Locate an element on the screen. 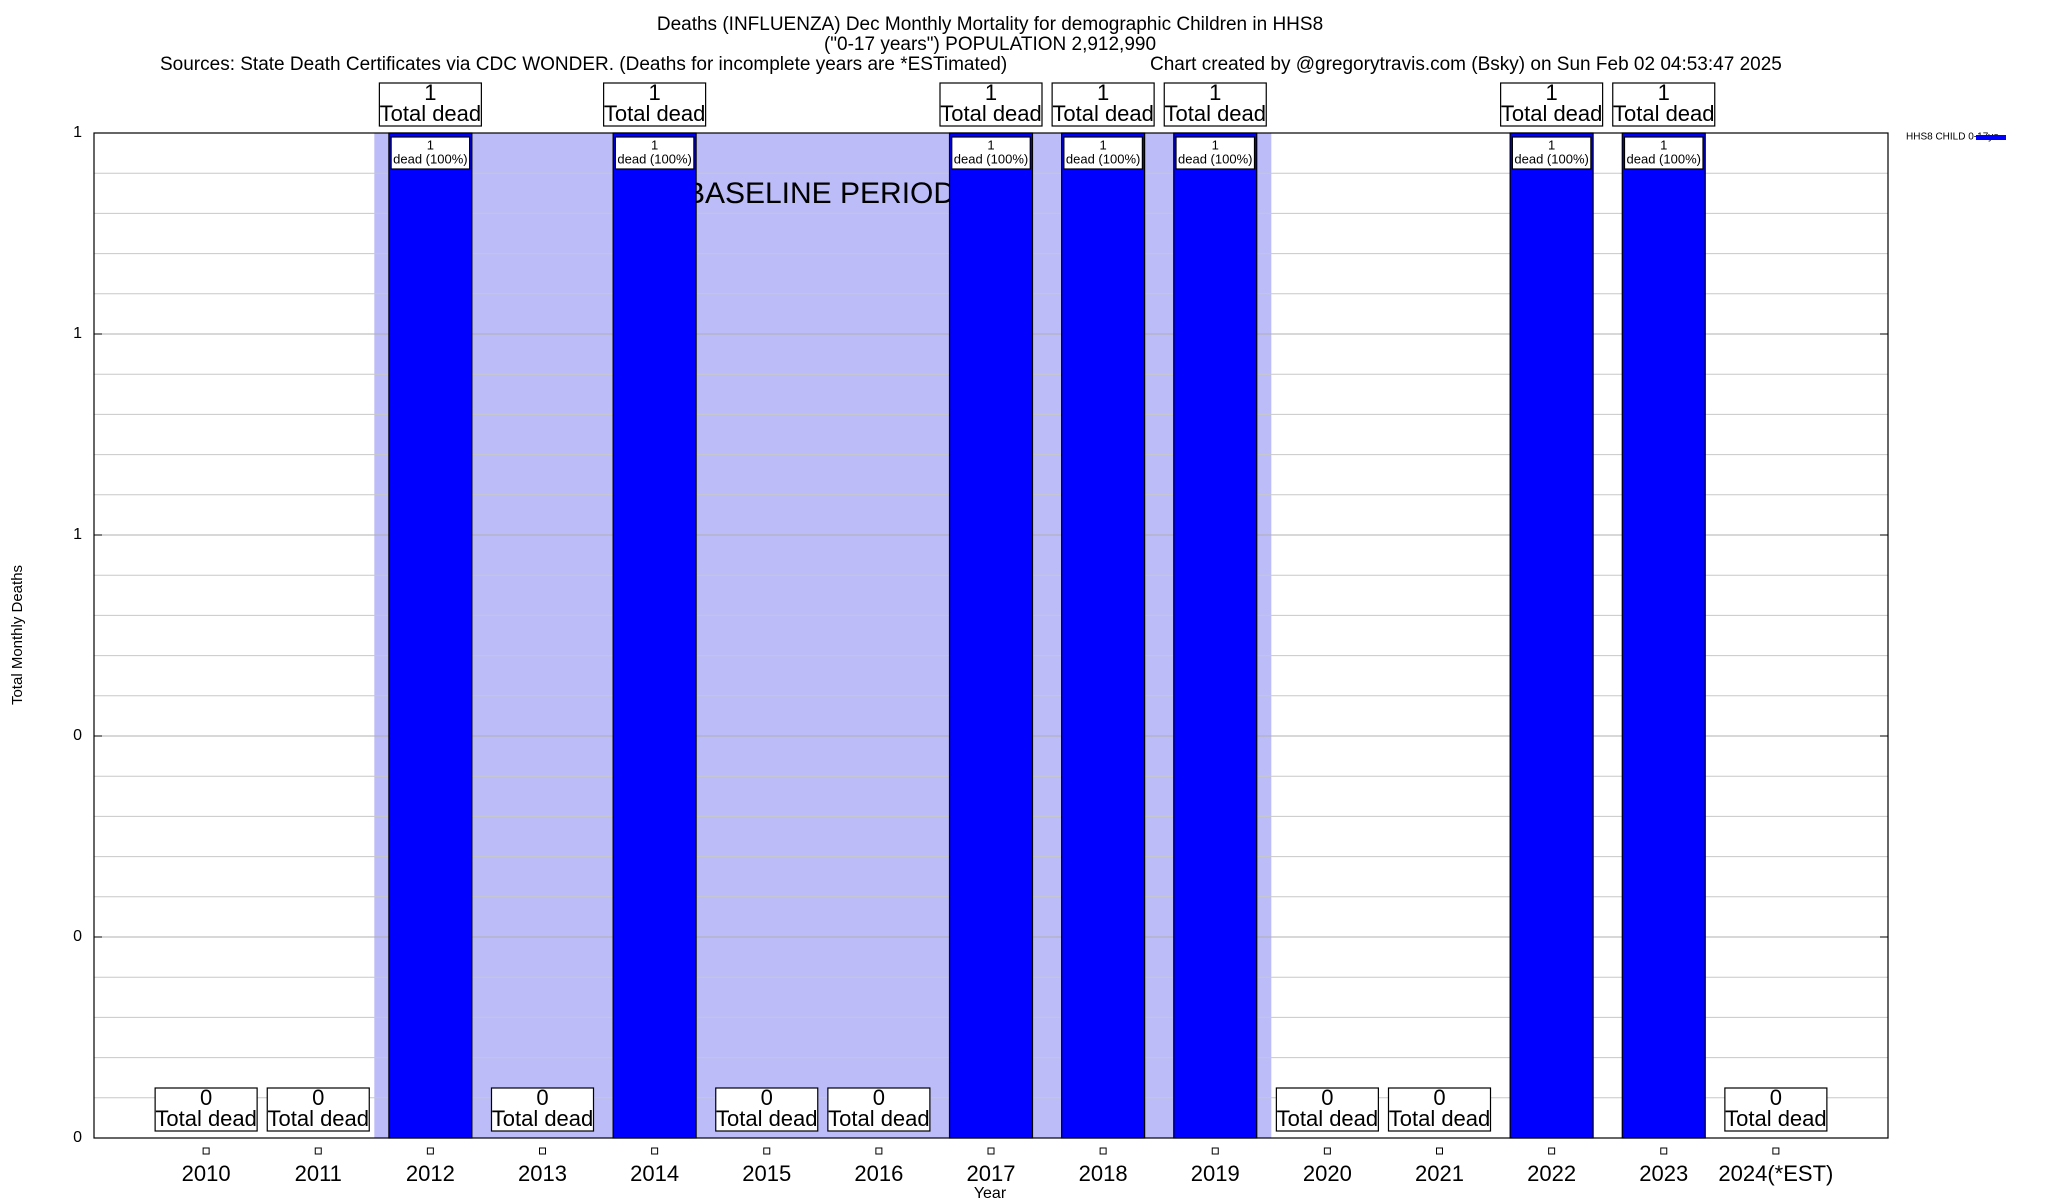 The width and height of the screenshot is (2048, 1200). chart-subtitle: ("0-17 years") POPULATION 2,912,990 is located at coordinates (990, 44).